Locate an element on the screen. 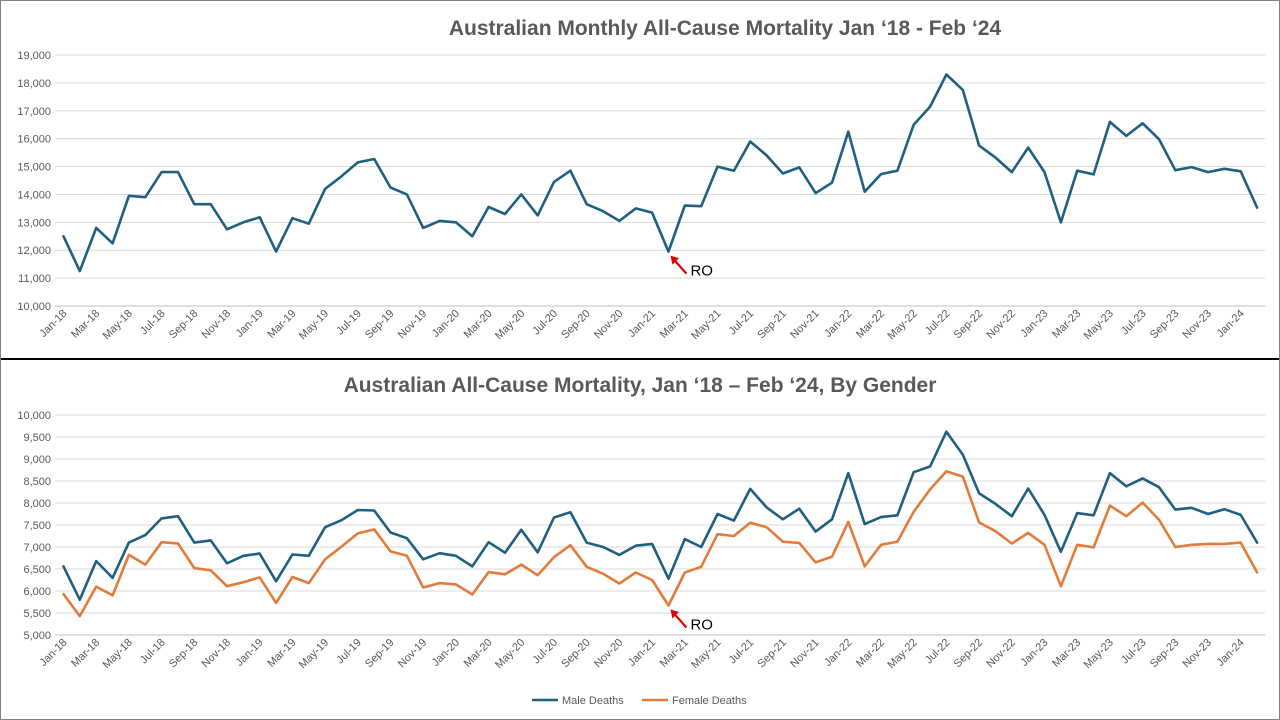  y-tick-label: 8,000 is located at coordinates (37, 504).